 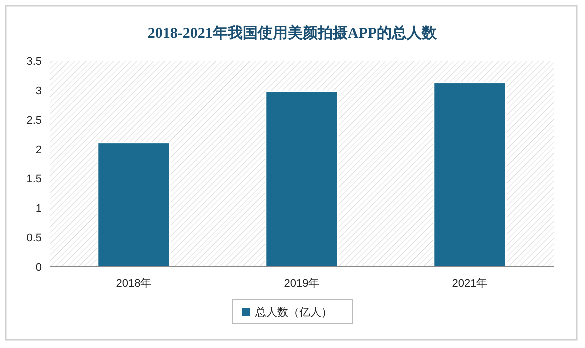 I want to click on y-tick-label: 3.5, so click(x=34, y=62).